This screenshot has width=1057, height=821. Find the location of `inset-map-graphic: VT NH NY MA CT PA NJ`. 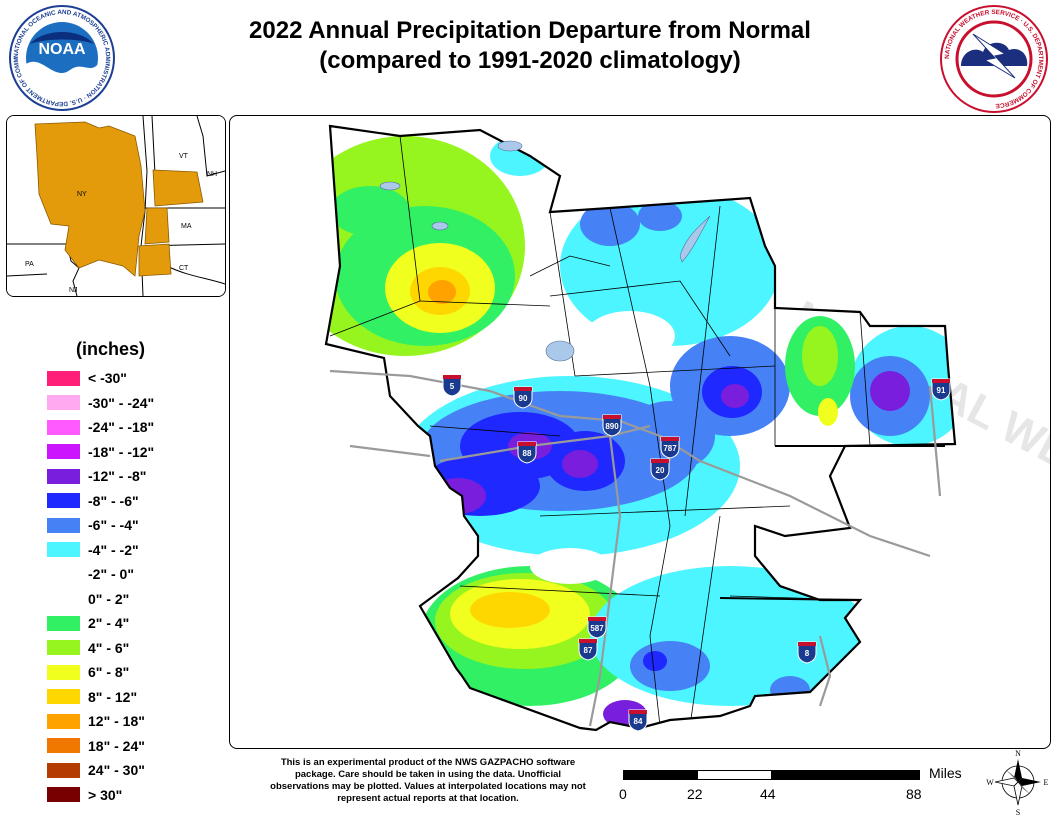

inset-map-graphic: VT NH NY MA CT PA NJ is located at coordinates (116, 206).